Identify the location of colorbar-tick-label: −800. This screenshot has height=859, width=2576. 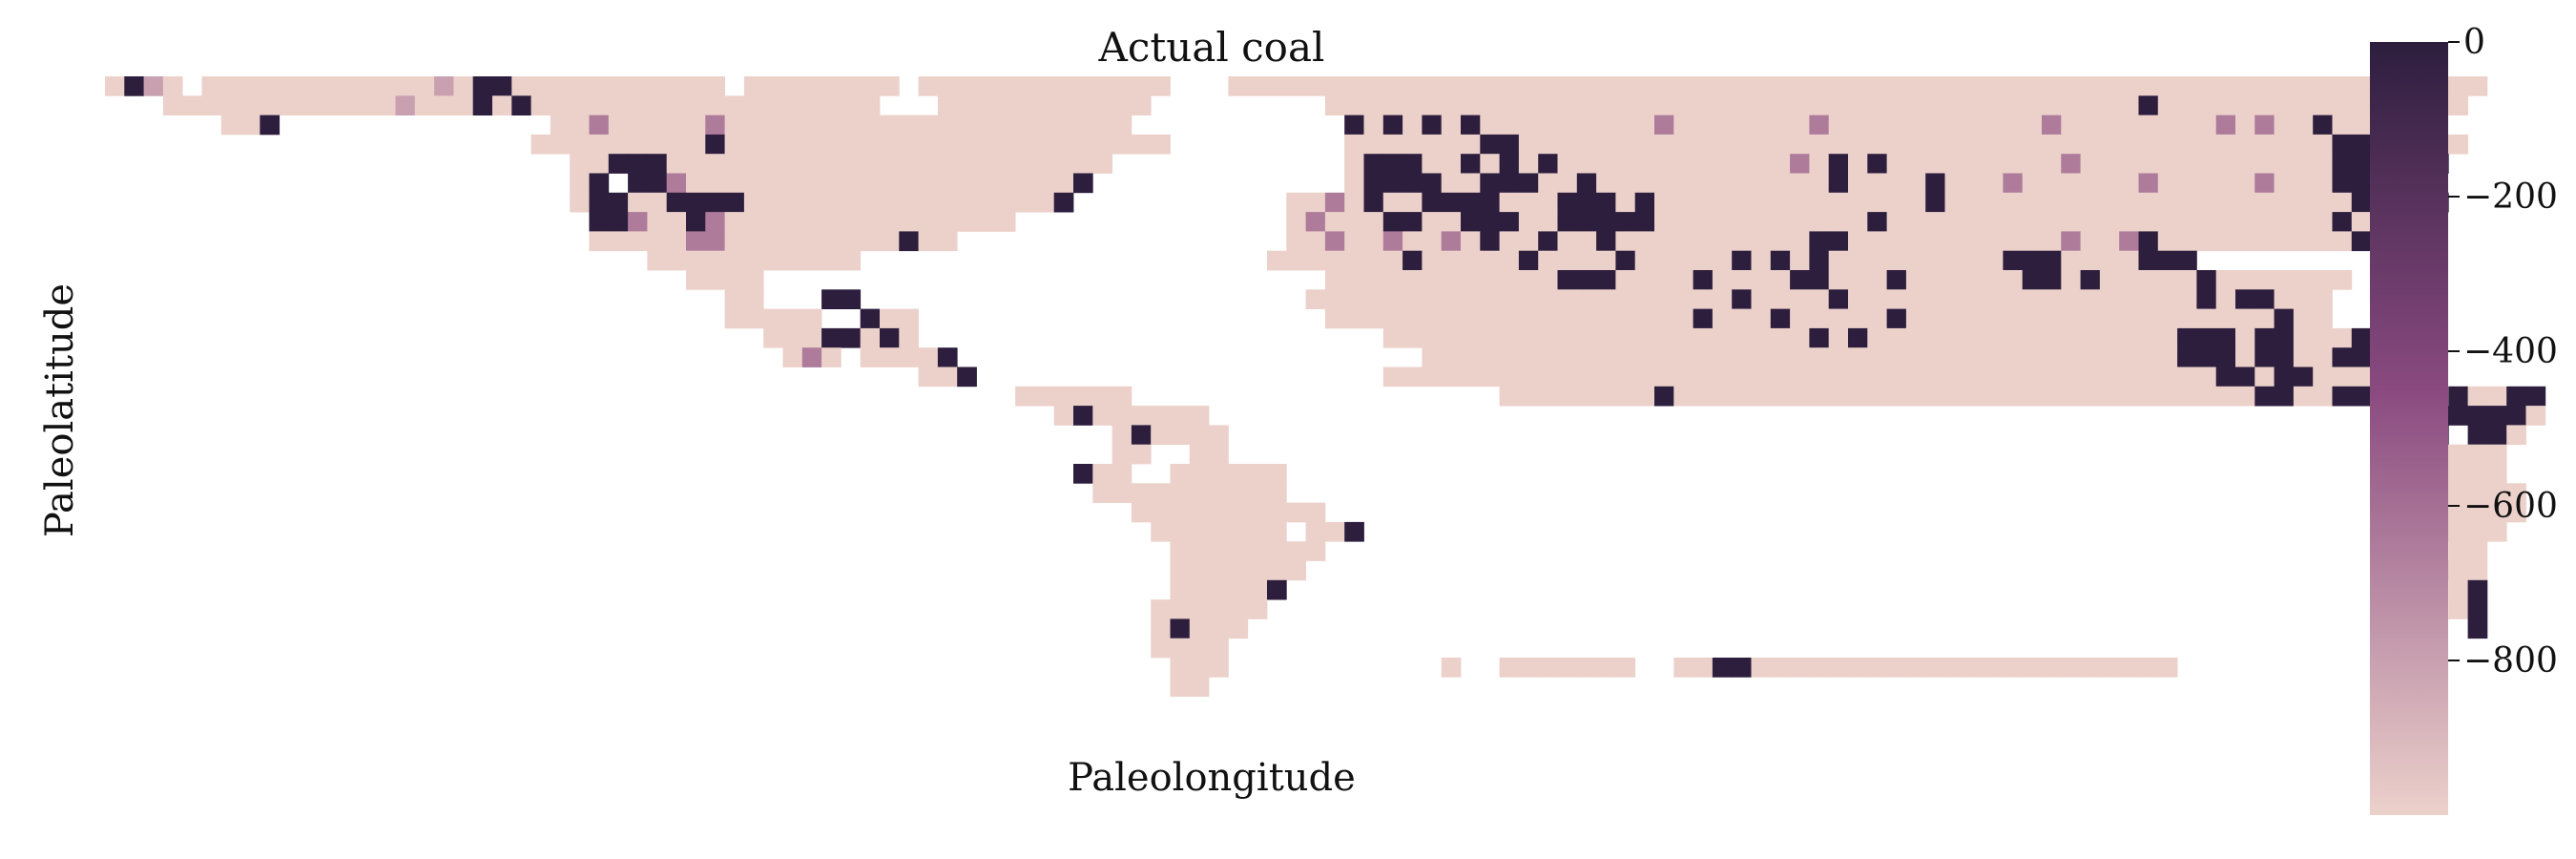
(2510, 661).